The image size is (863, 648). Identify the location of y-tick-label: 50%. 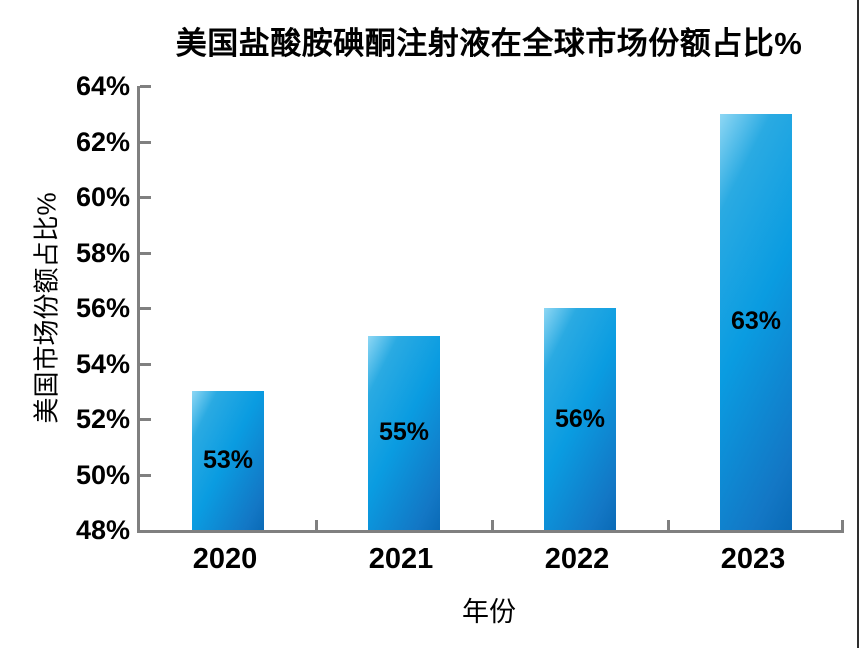
(102, 474).